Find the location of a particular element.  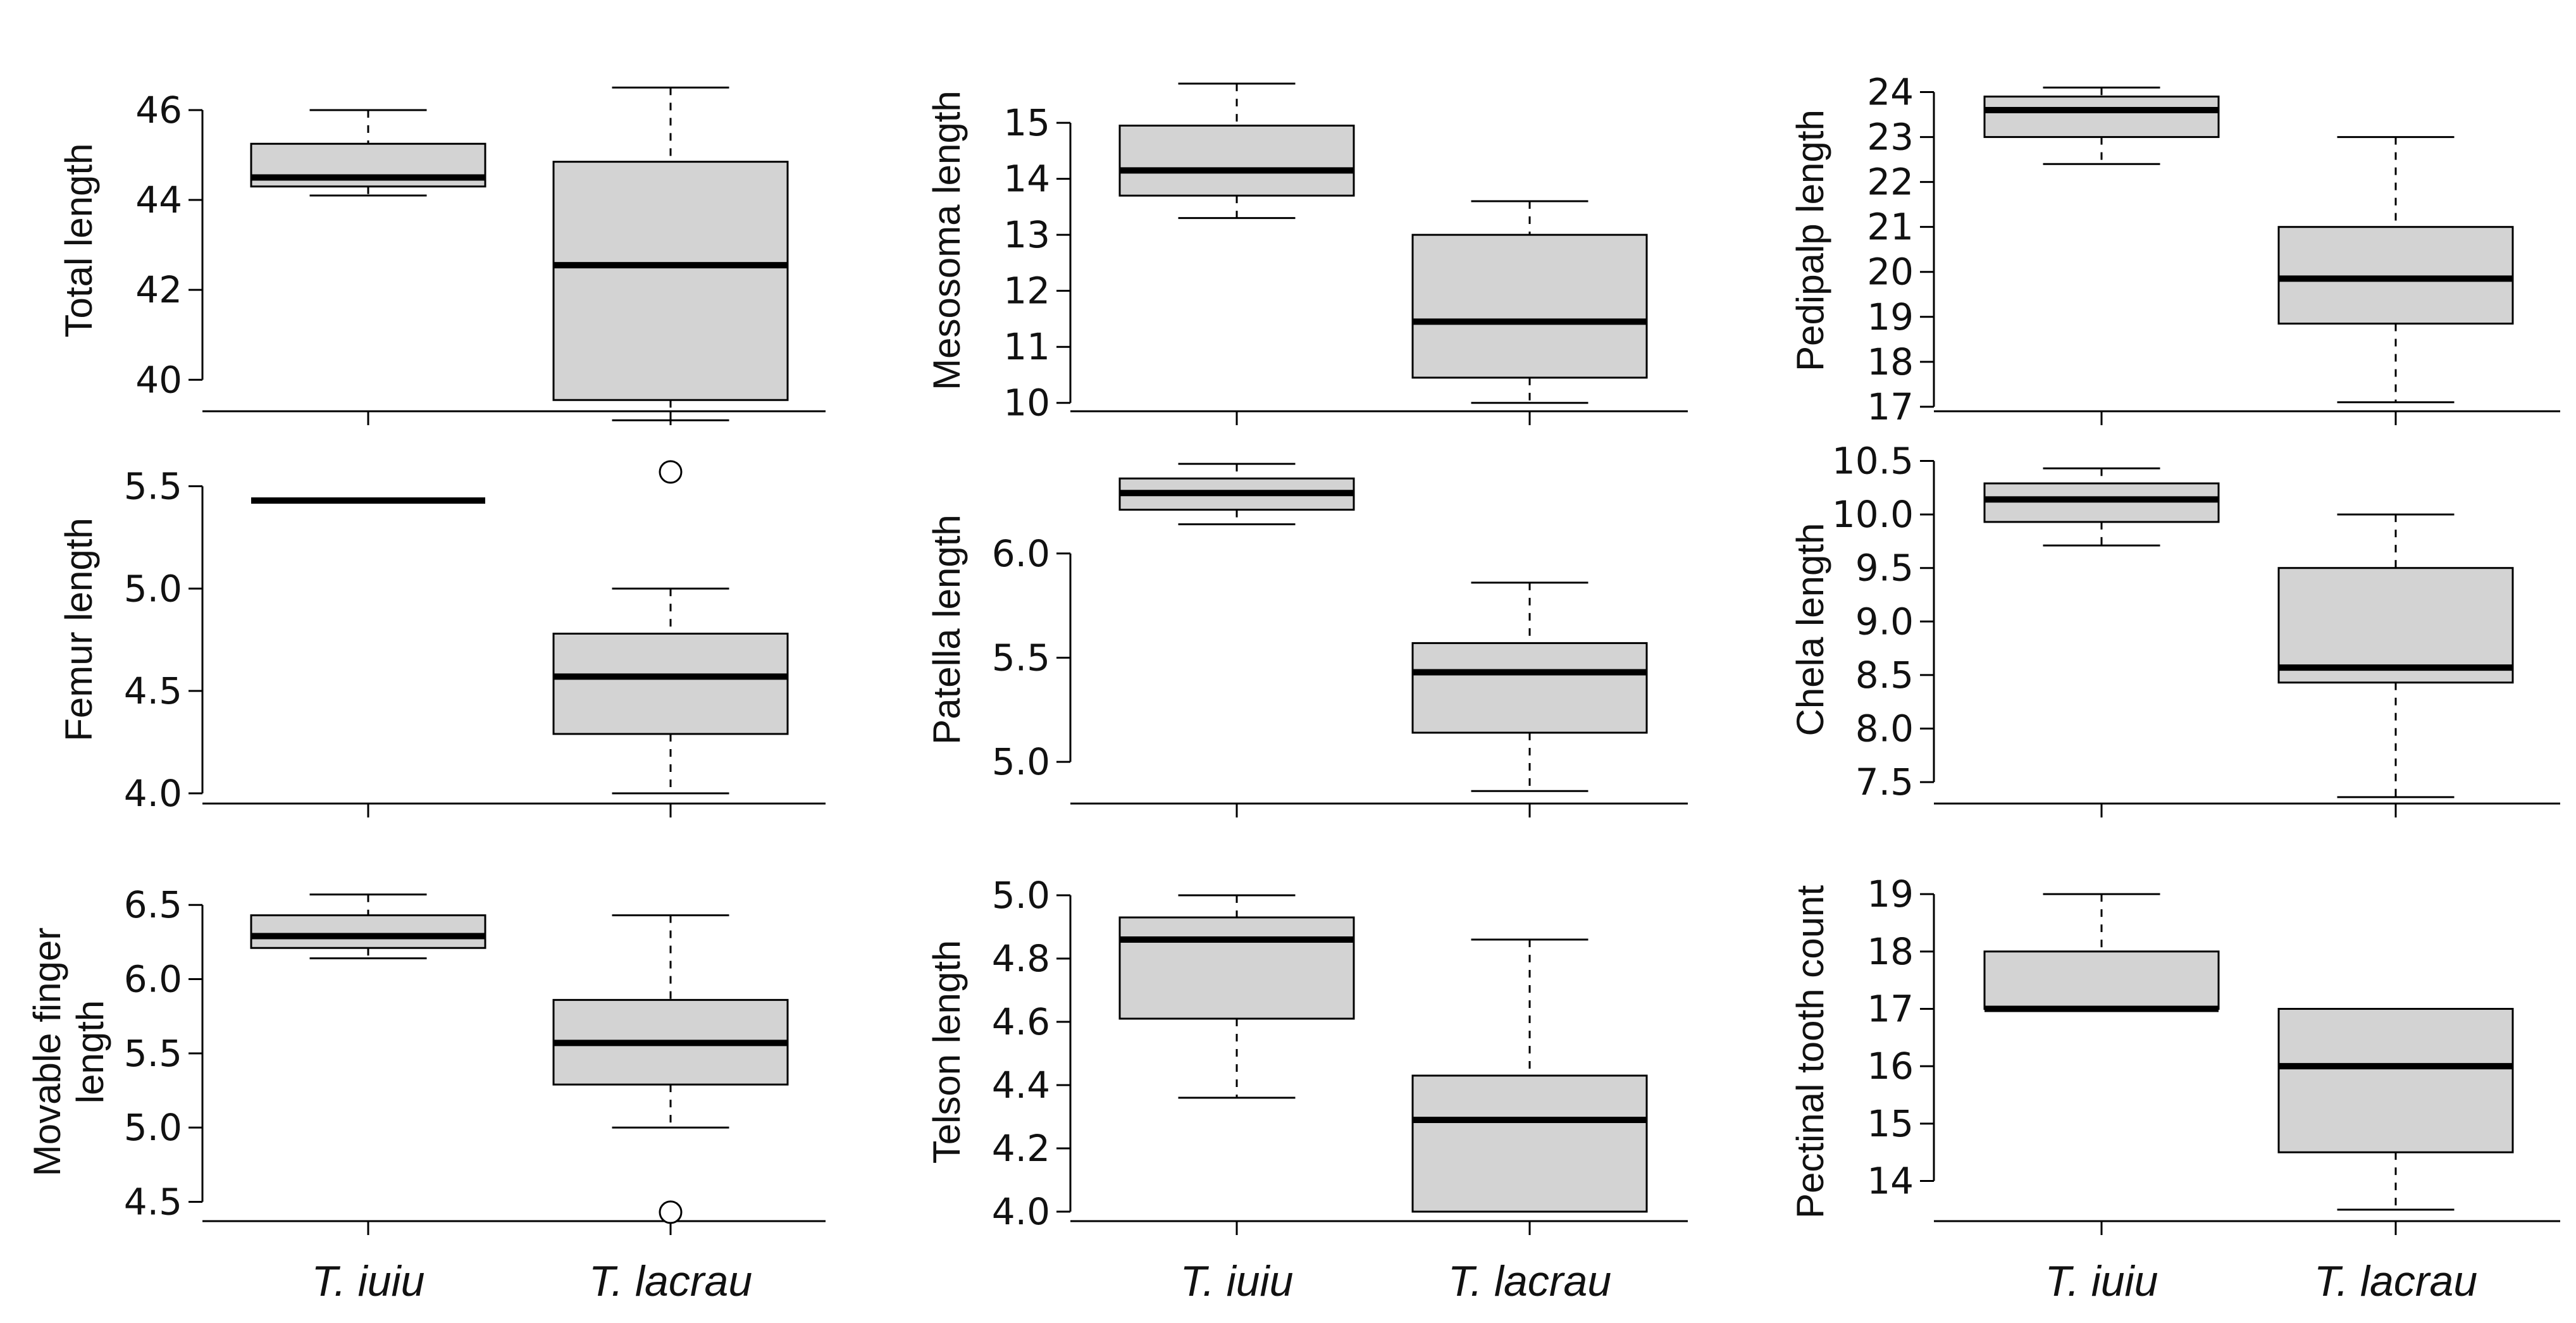

y-tick-label: 8.5 is located at coordinates (1884, 675).